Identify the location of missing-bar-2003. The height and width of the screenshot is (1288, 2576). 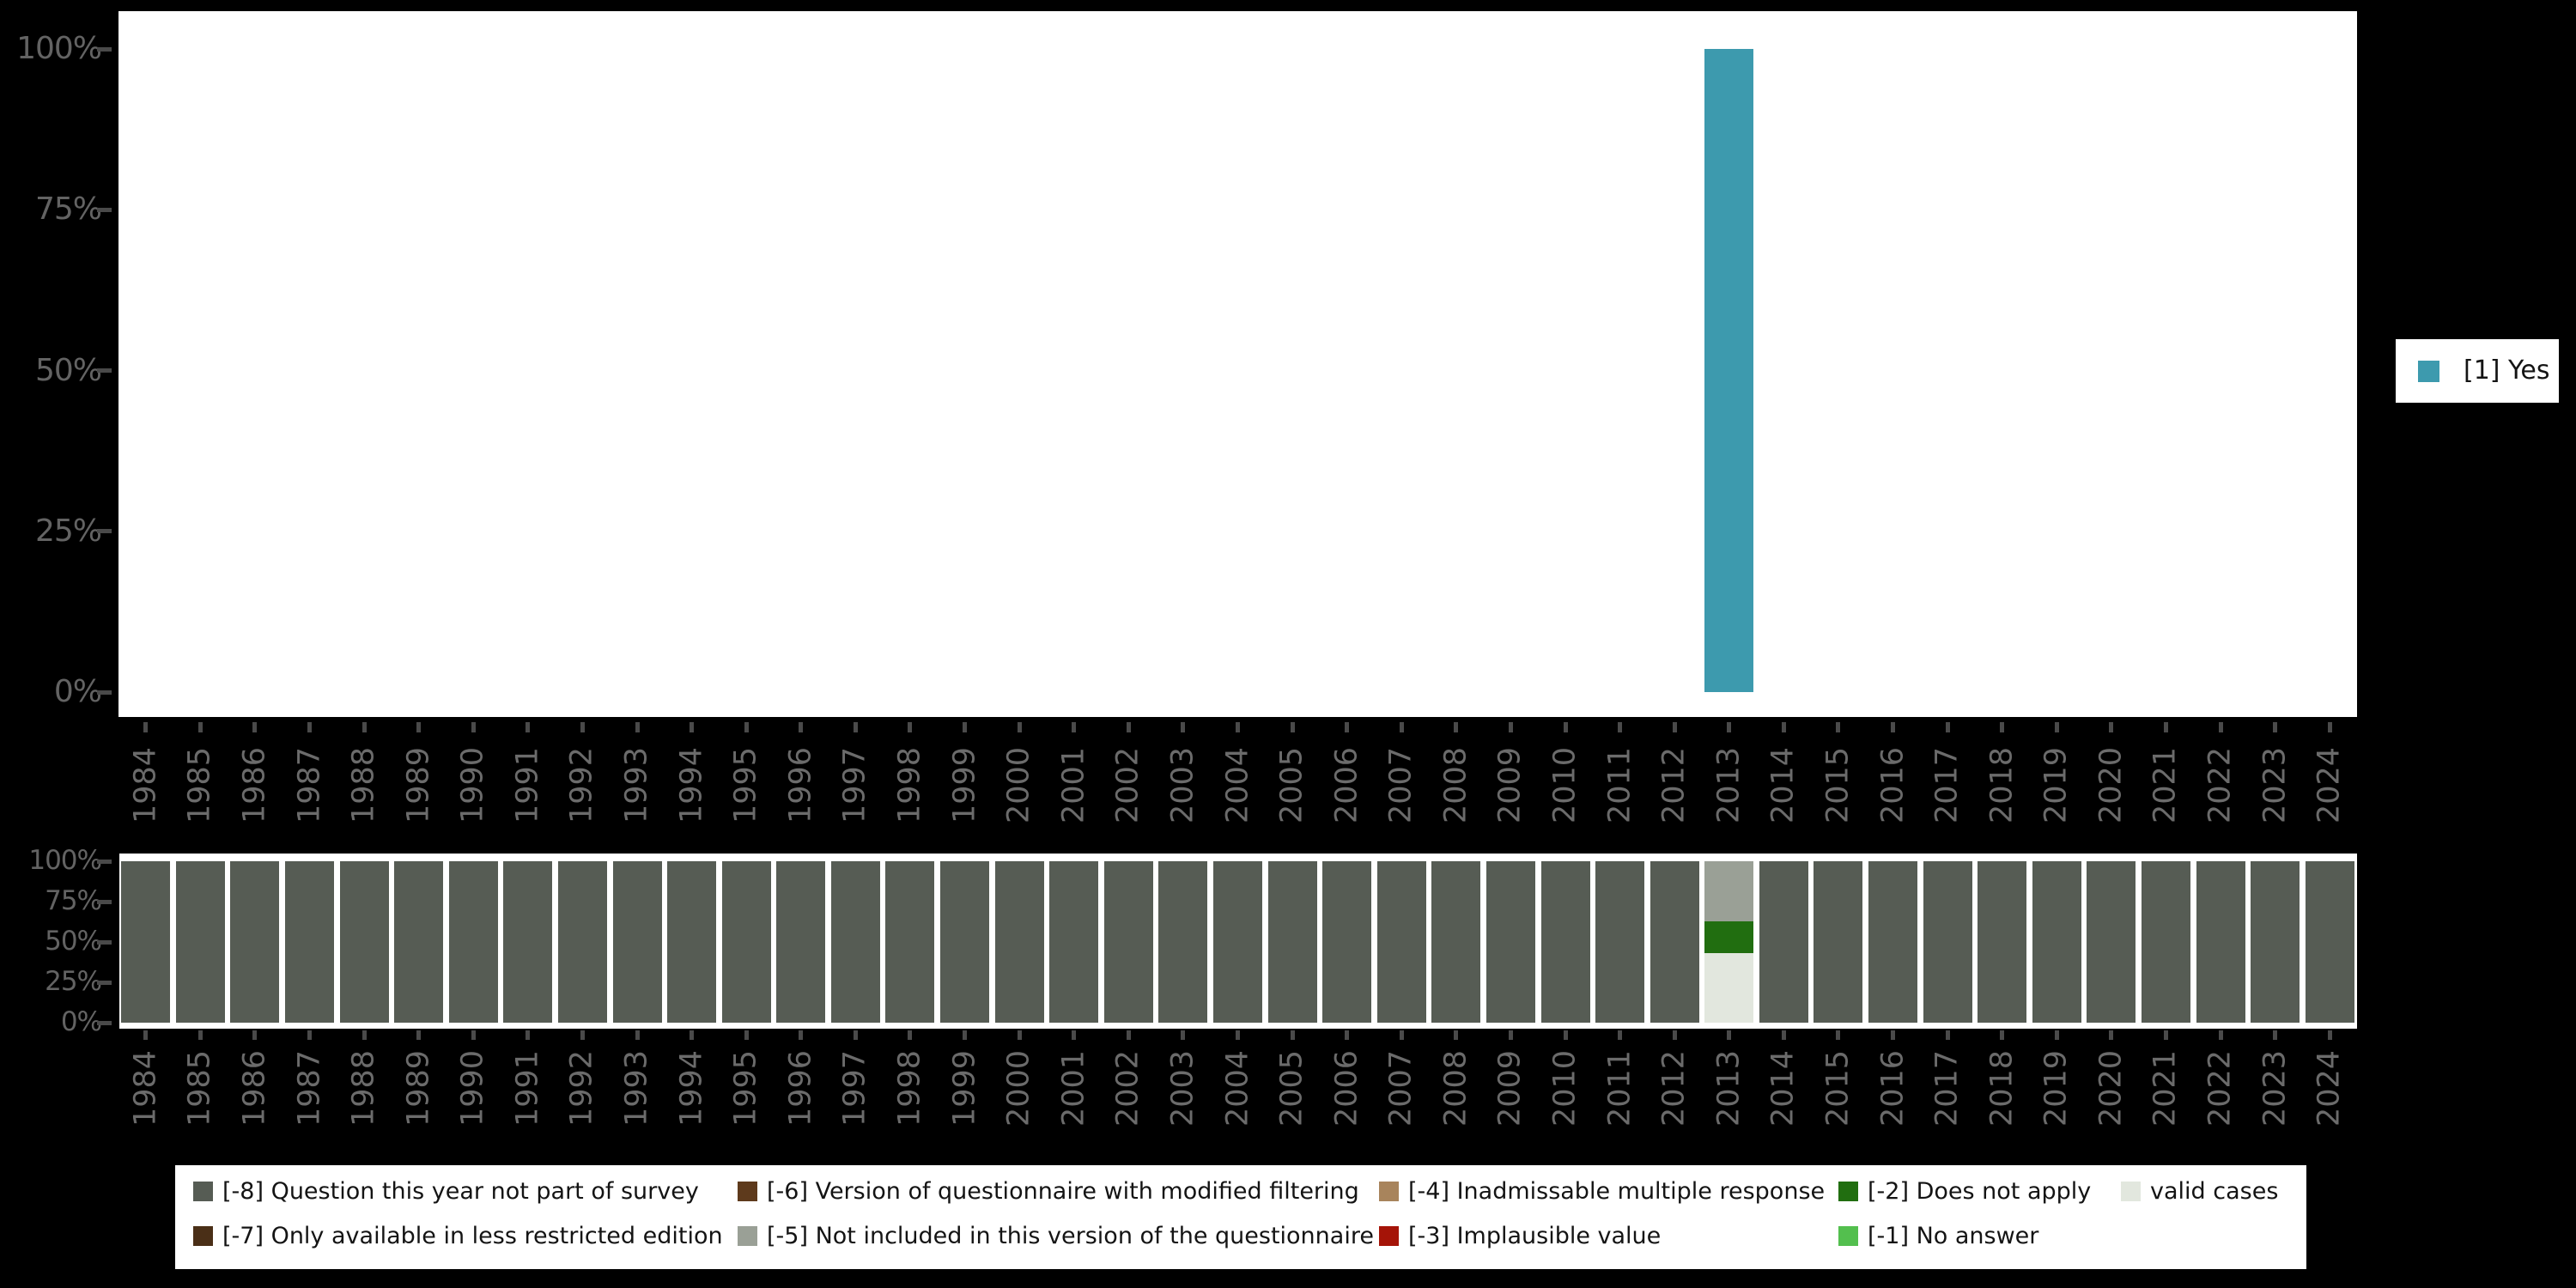
(1183, 942).